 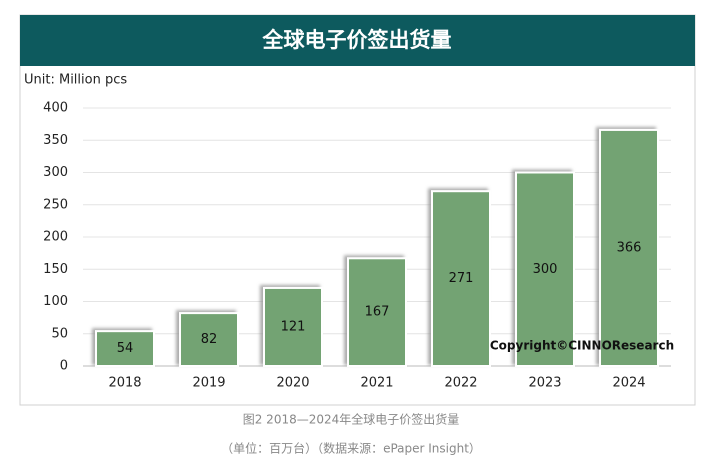 I want to click on data-label: 271, so click(x=461, y=278).